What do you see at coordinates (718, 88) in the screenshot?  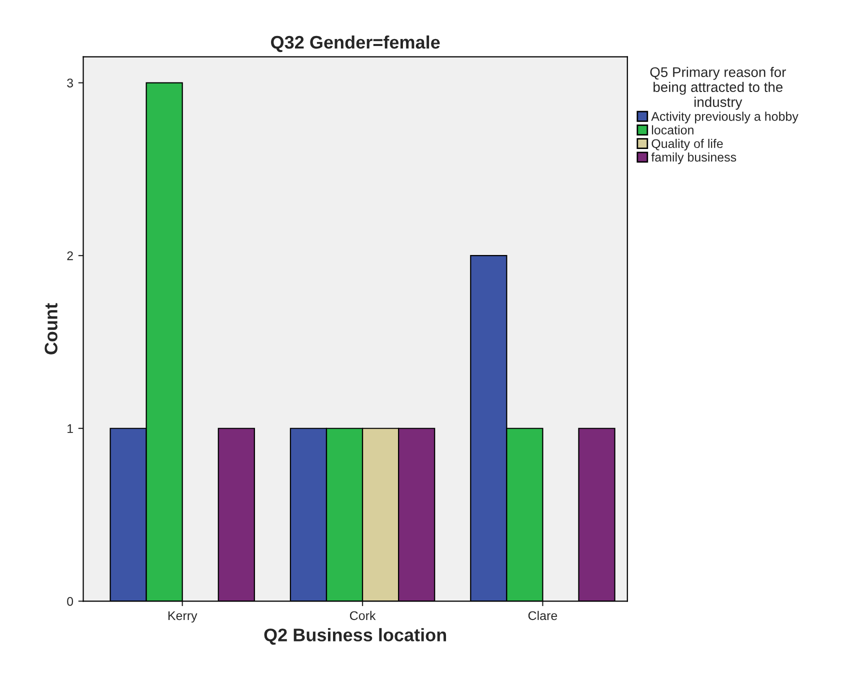 I see `legend-title: Q5 Primary reason for being attracted to the industry` at bounding box center [718, 88].